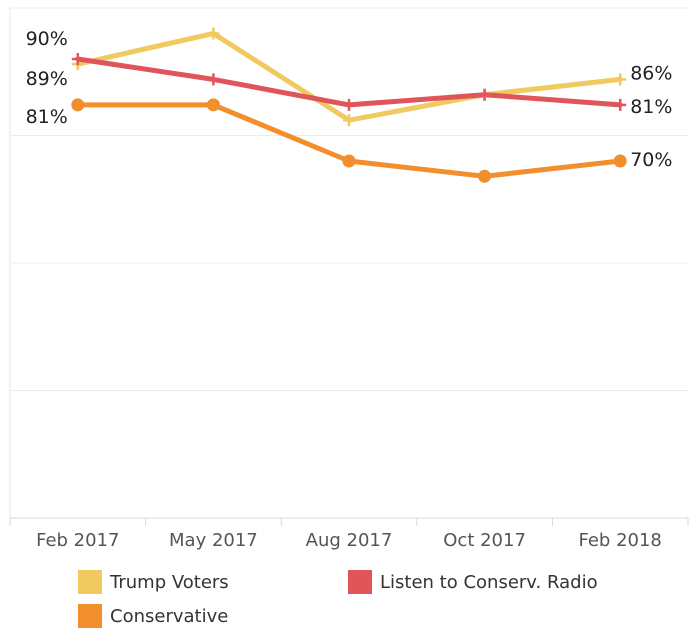 This screenshot has width=696, height=631. I want to click on legend-label: Conservative, so click(169, 616).